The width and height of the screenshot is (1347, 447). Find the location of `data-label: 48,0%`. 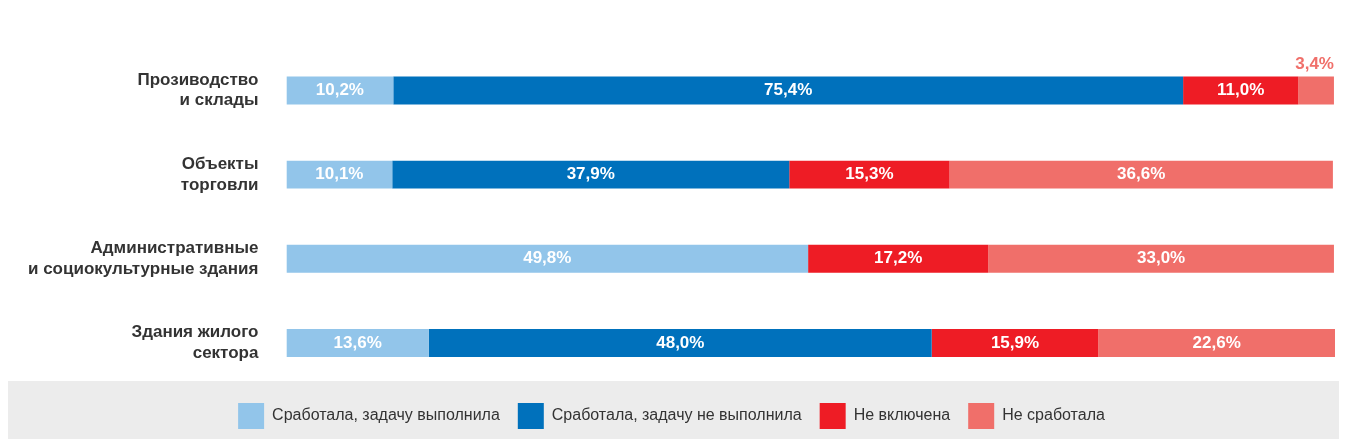

data-label: 48,0% is located at coordinates (680, 342).